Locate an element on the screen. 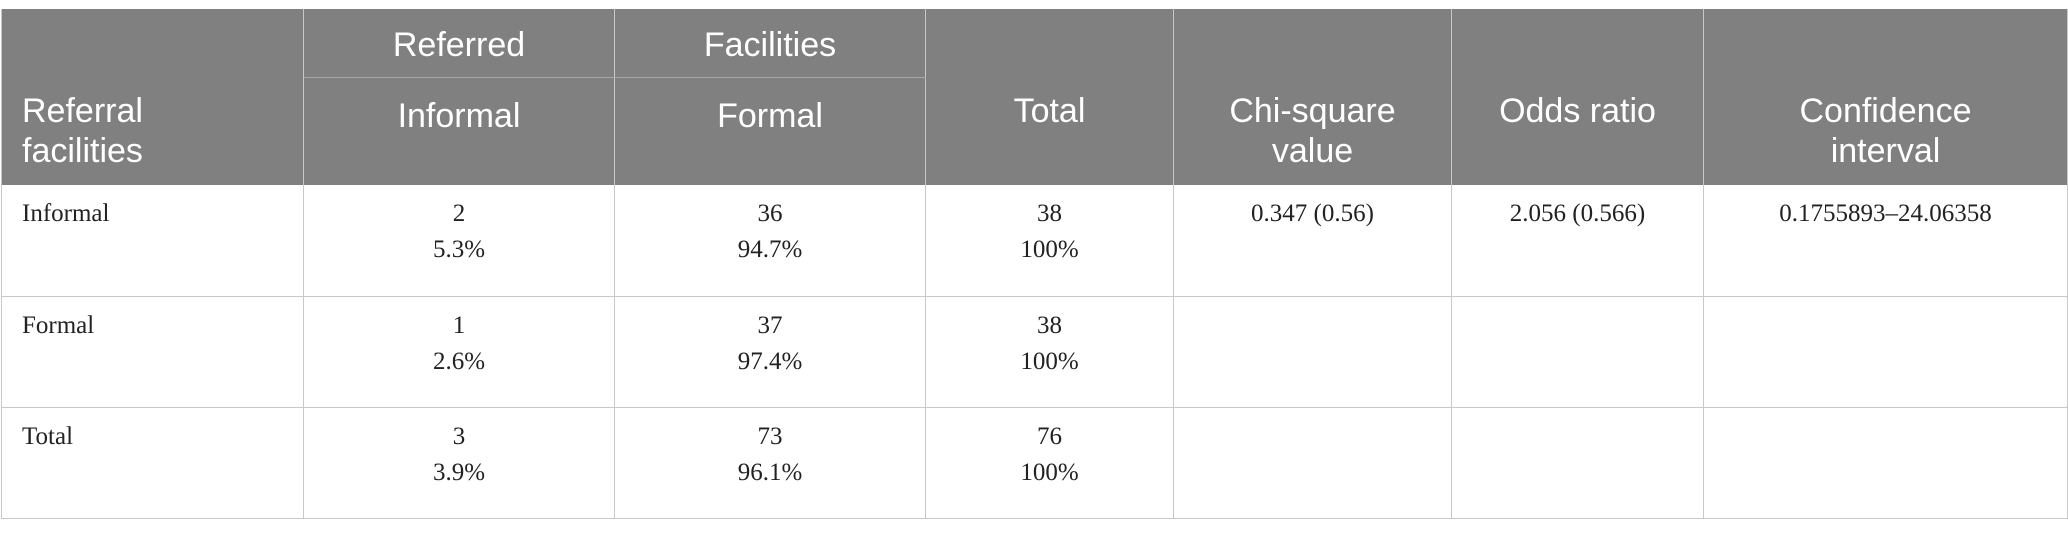 The image size is (2068, 540). header-total: Total is located at coordinates (1049, 97).